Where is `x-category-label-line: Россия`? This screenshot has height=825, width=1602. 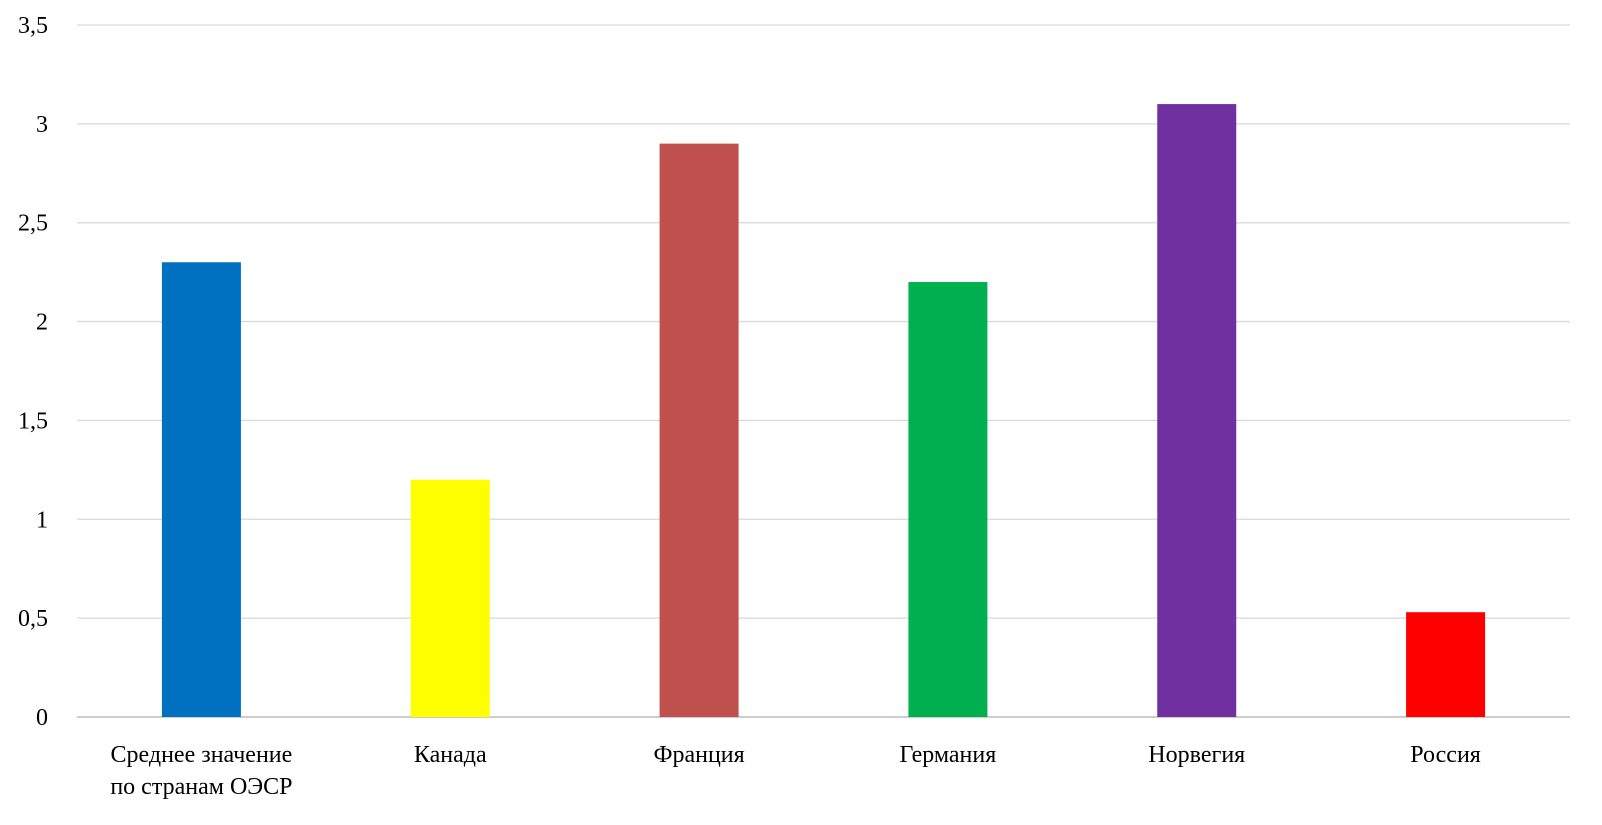
x-category-label-line: Россия is located at coordinates (1445, 755).